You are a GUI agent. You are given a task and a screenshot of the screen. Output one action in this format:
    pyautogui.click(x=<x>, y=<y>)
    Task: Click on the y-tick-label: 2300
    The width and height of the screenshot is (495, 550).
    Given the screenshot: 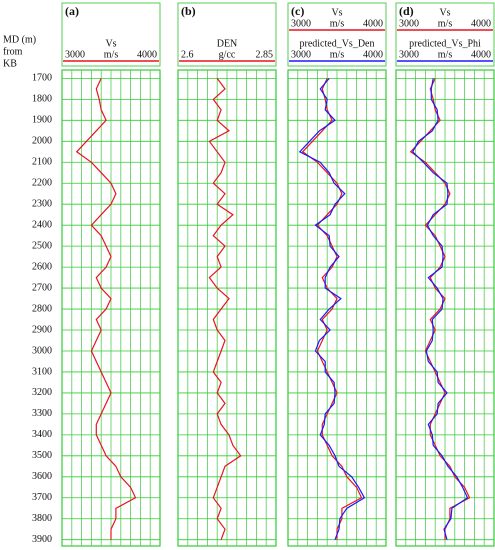 What is the action you would take?
    pyautogui.click(x=42, y=203)
    